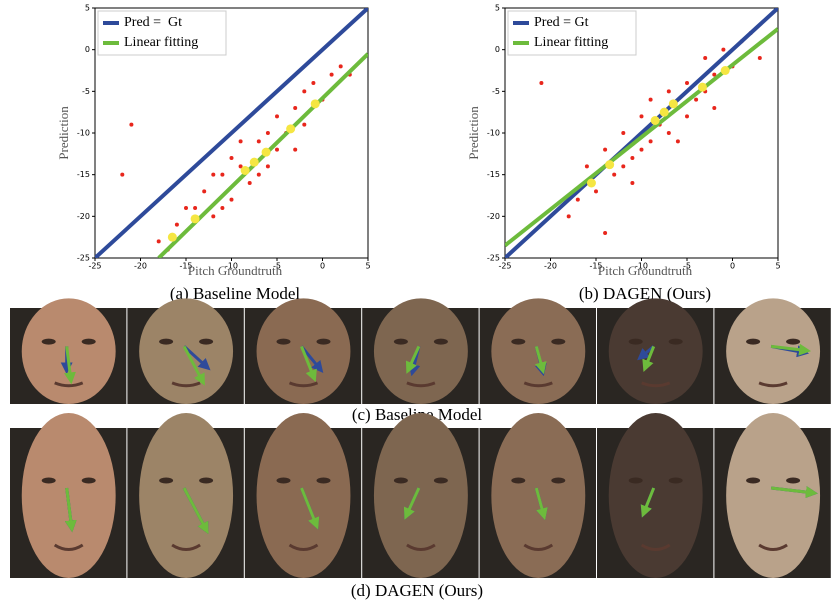 This screenshot has width=834, height=608. I want to click on legend-label: Linear fitting, so click(571, 42).